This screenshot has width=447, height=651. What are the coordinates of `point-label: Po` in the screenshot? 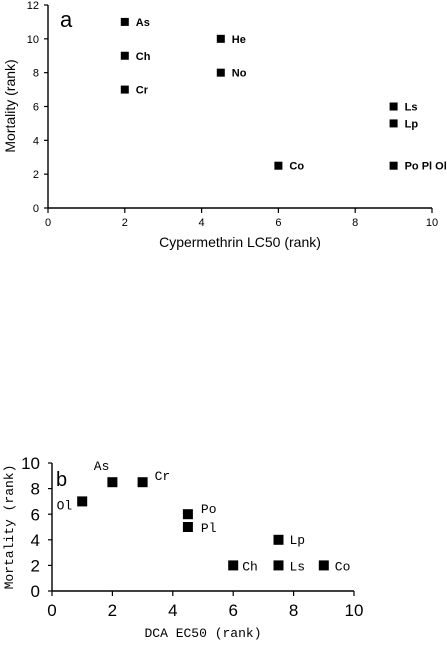 It's located at (209, 509).